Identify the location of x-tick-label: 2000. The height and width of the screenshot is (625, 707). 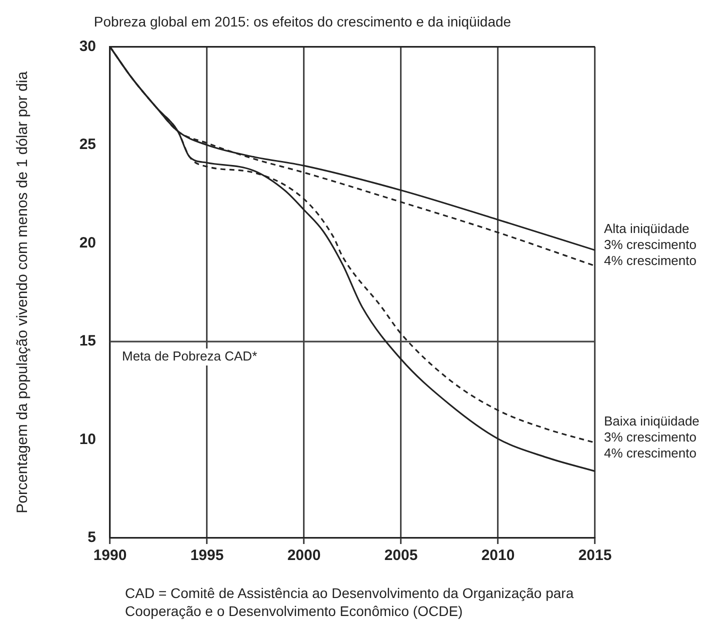
(304, 555).